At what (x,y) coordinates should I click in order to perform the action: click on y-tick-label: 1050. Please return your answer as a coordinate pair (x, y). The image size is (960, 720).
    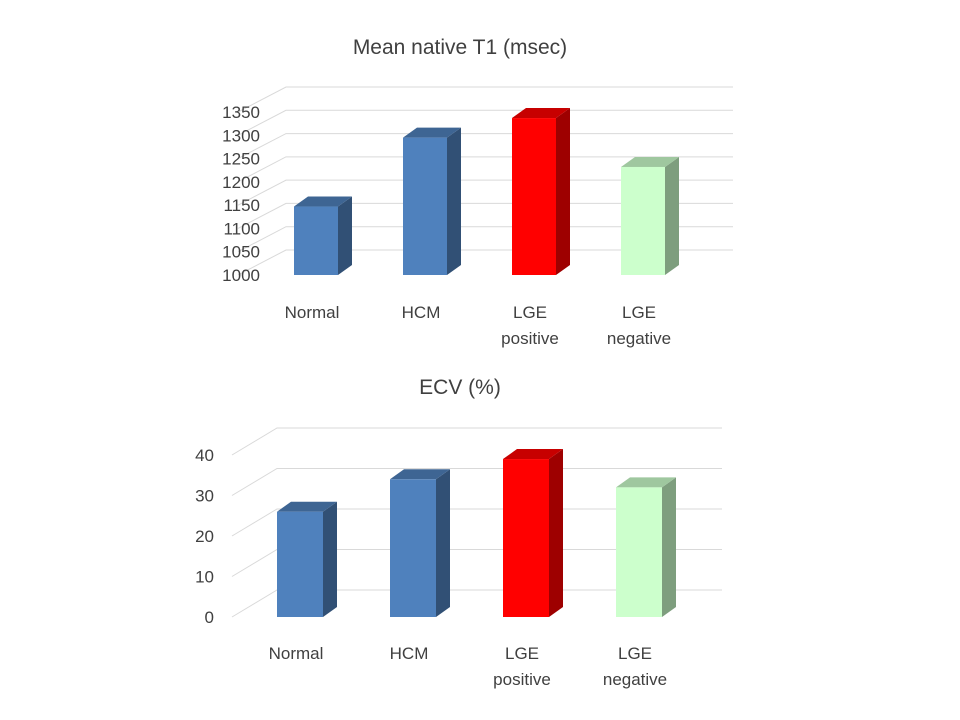
    Looking at the image, I should click on (241, 252).